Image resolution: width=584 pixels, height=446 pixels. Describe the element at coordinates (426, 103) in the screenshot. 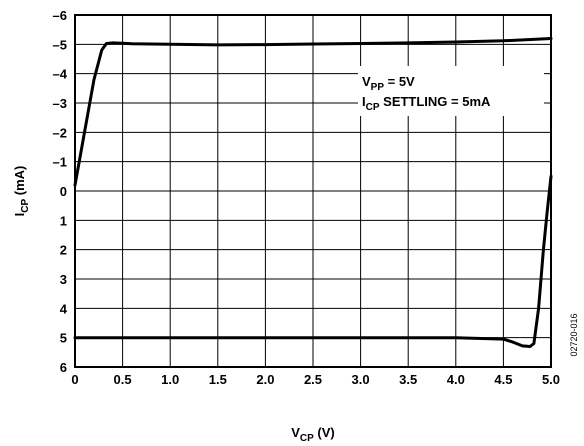

I see `annotation-icp-settling: ICP SETTLING = 5mA` at that location.